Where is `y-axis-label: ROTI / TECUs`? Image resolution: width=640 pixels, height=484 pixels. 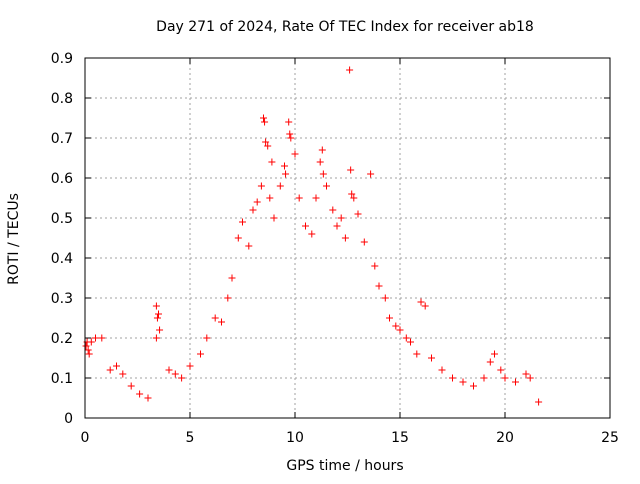
y-axis-label: ROTI / TECUs is located at coordinates (14, 239).